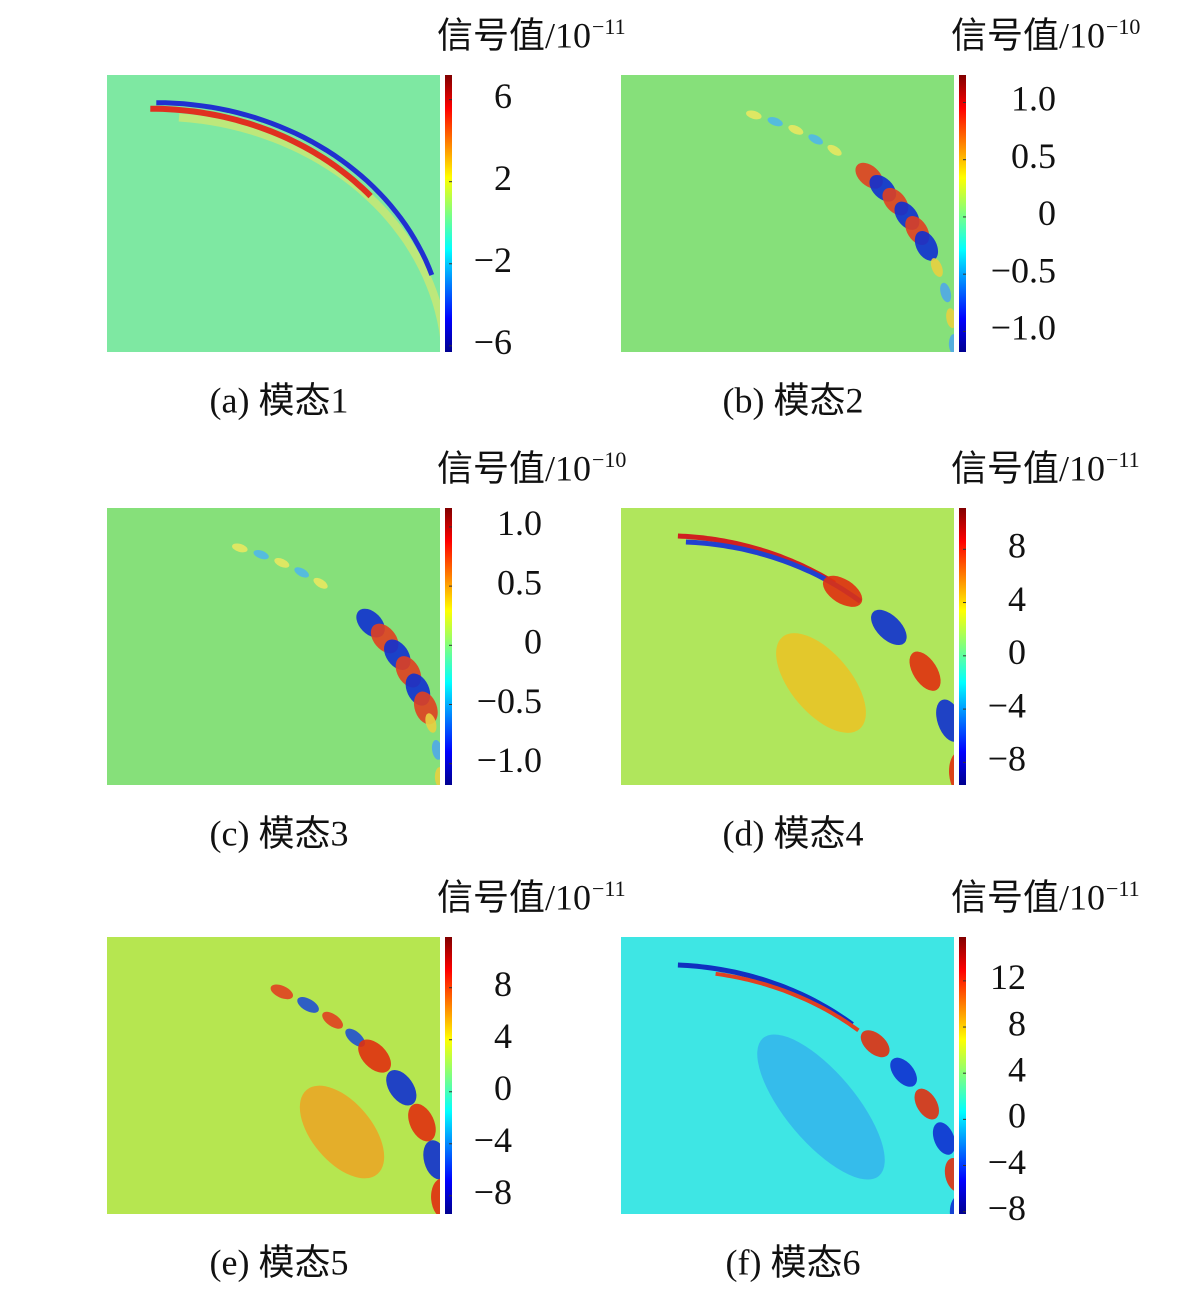 Image resolution: width=1181 pixels, height=1294 pixels. I want to click on panel: 8 4 0 −4 −8 信号值/10 −11 (e) 模态5, so click(366, 1079).